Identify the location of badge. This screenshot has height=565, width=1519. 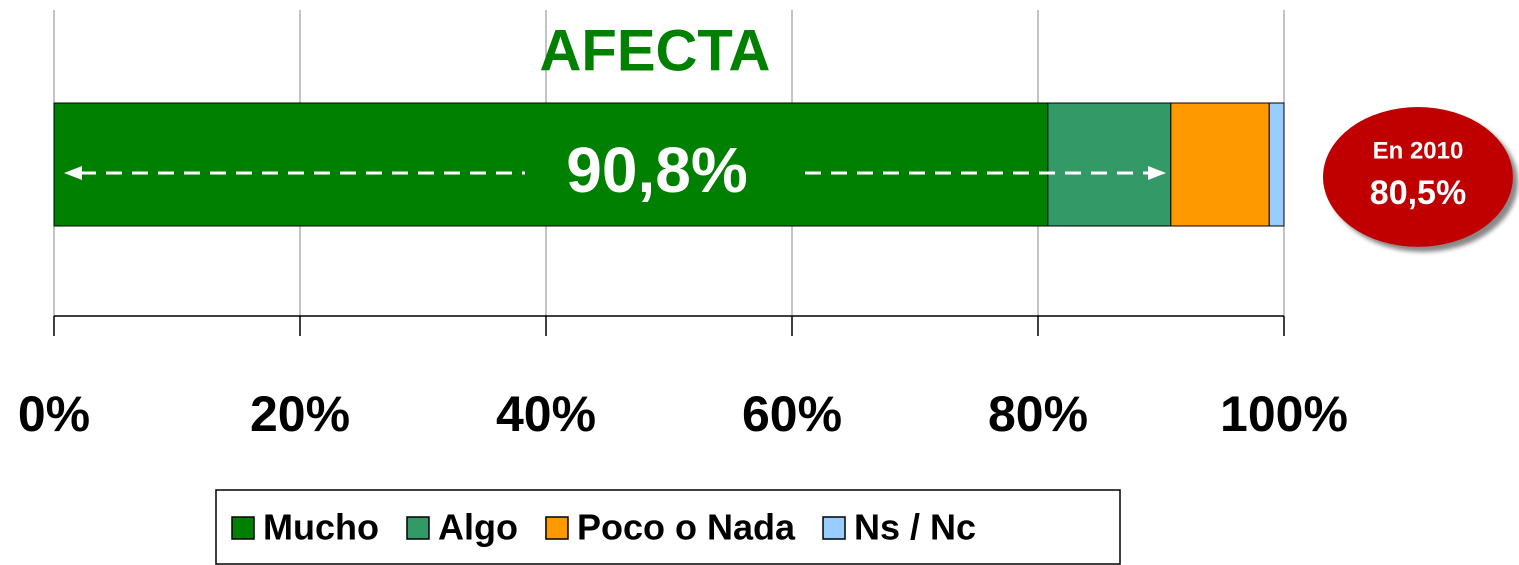
(1418, 177).